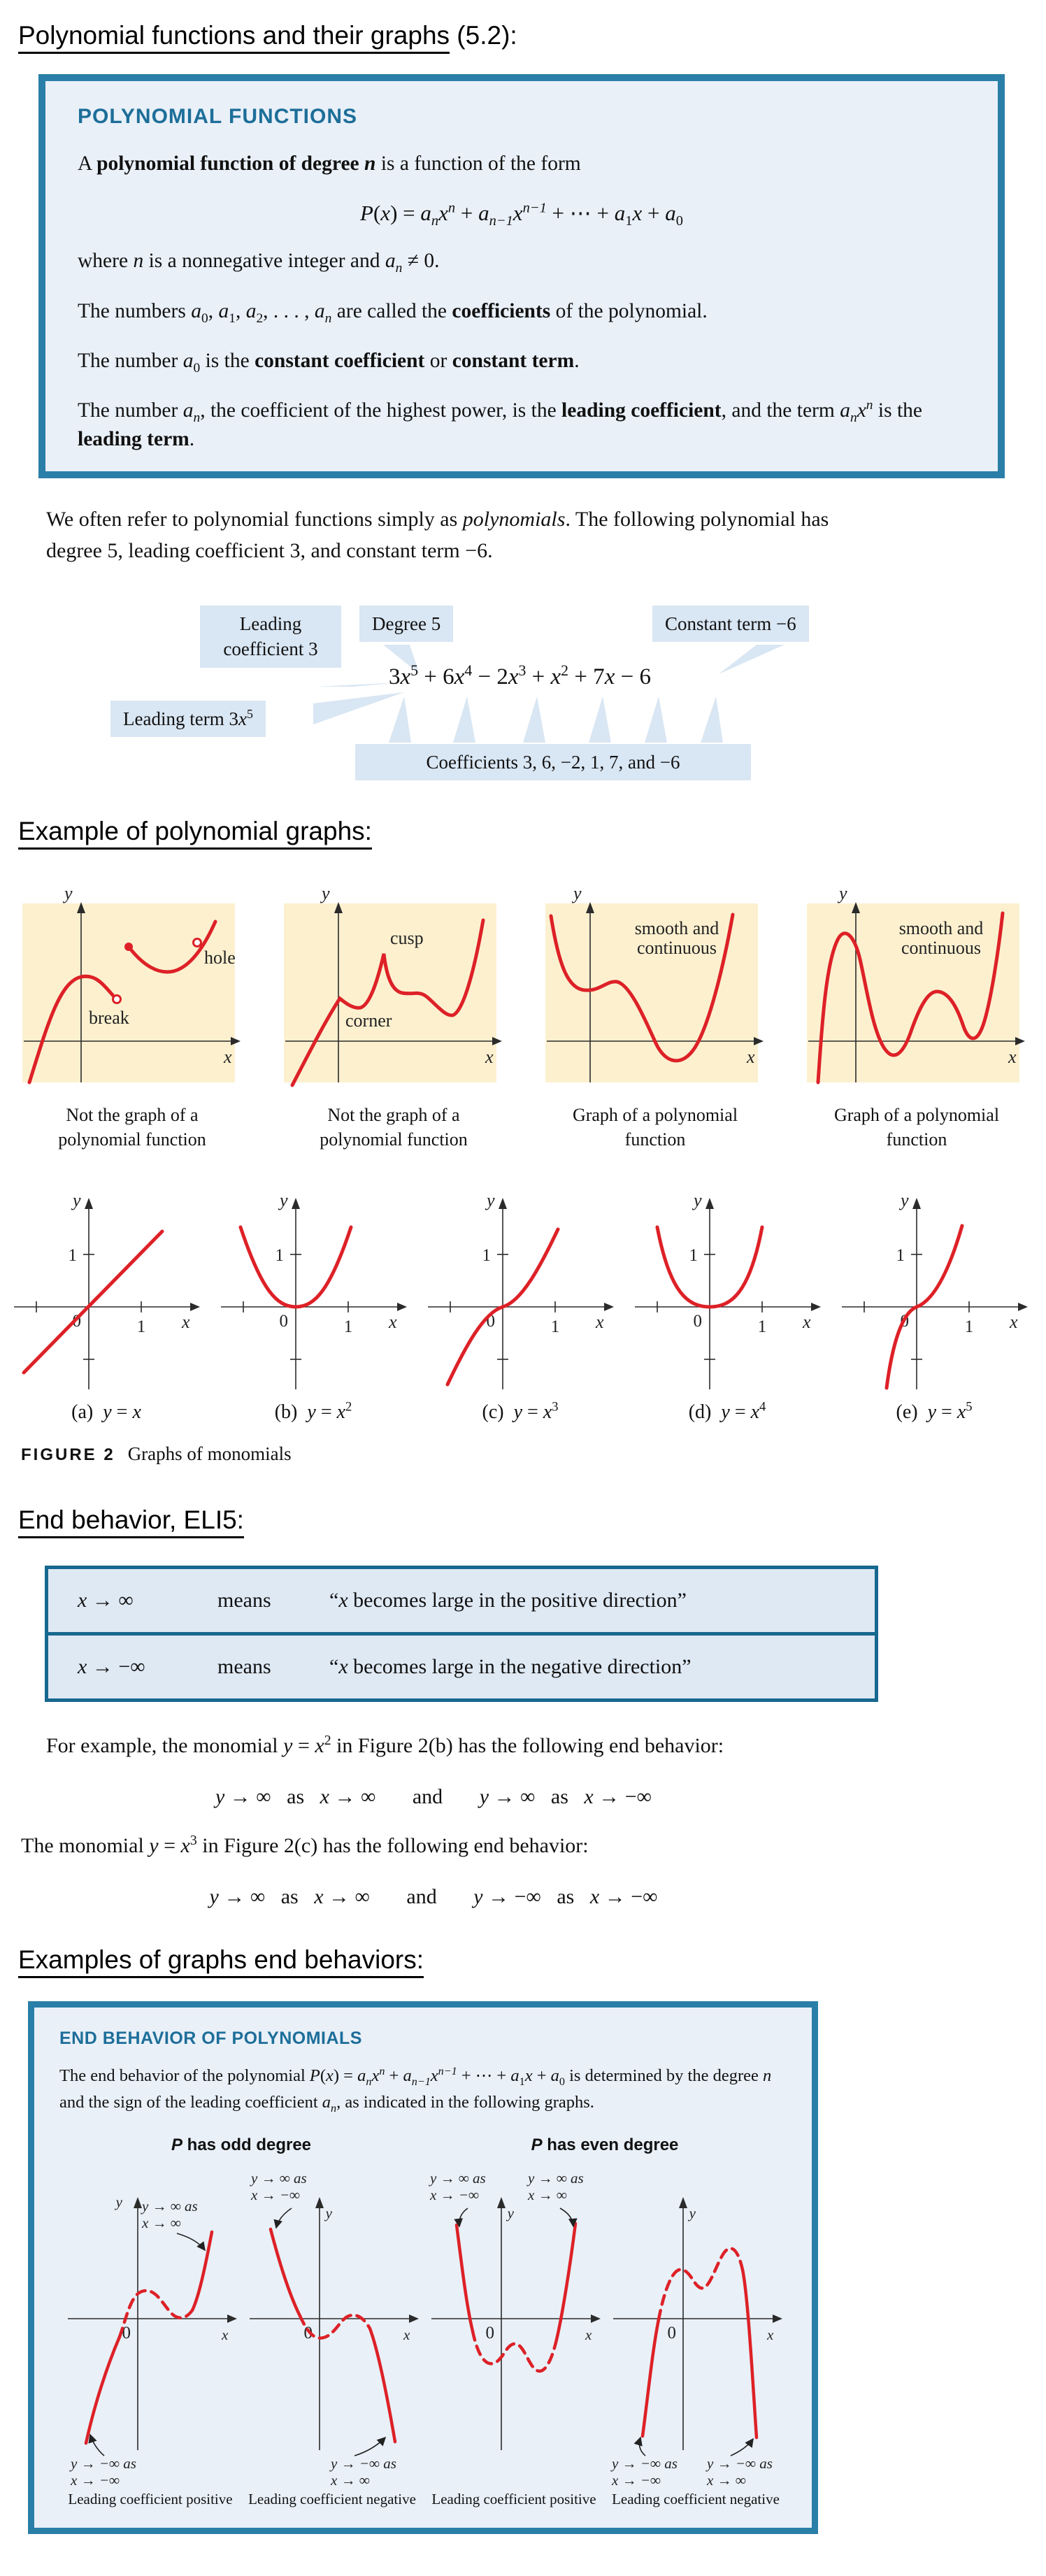 This screenshot has height=2576, width=1046. I want to click on monomial-graphs-row: y x 0 1 1 (a) y = x, so click(527, 1305).